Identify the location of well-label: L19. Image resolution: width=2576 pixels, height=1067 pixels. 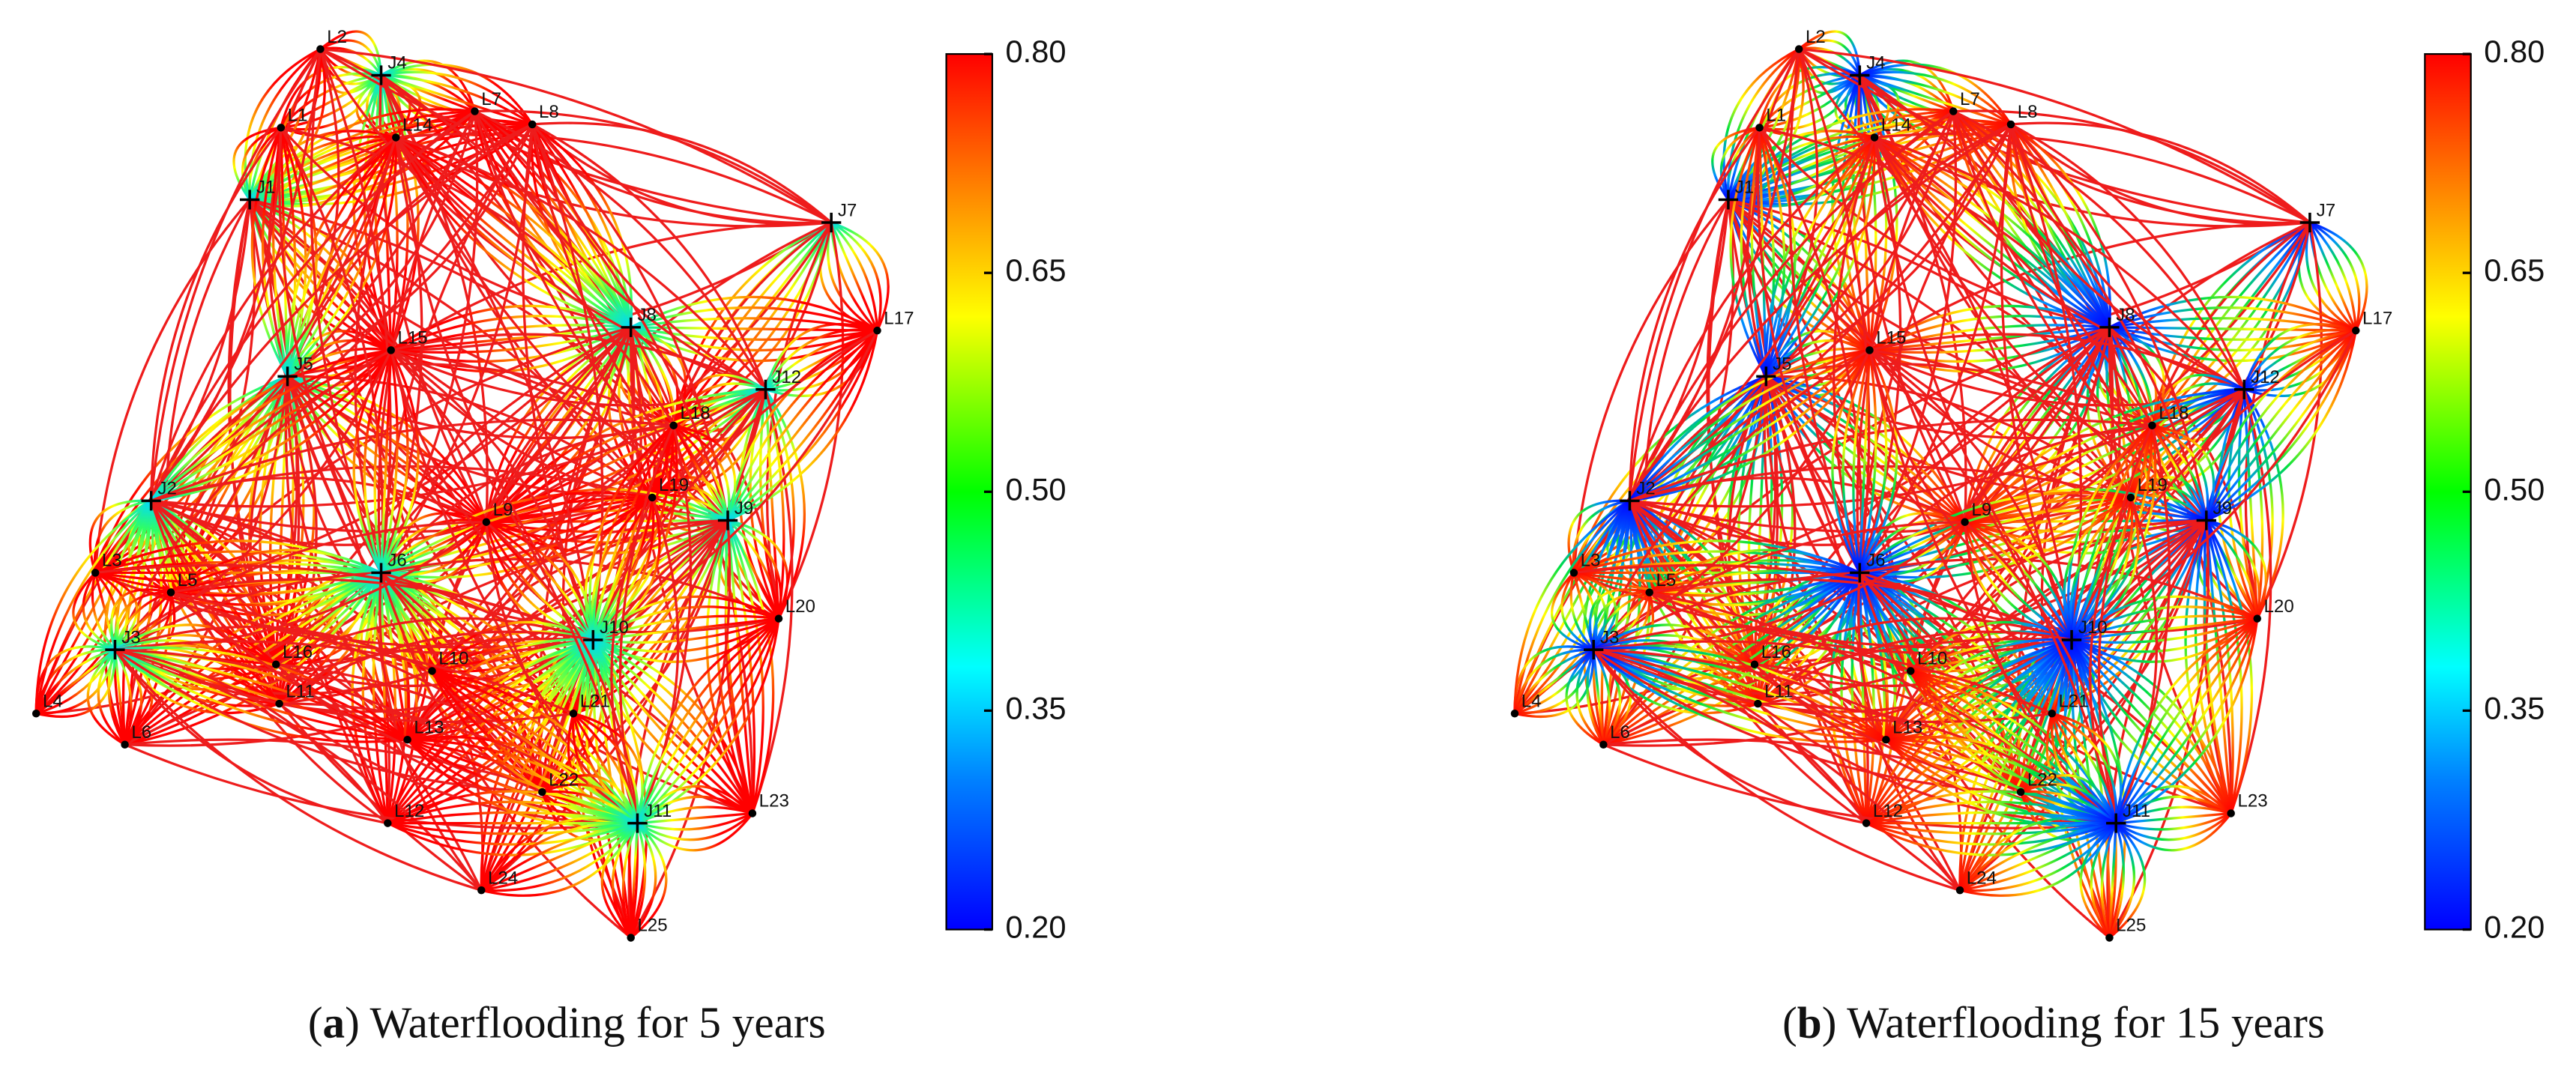
(2153, 485).